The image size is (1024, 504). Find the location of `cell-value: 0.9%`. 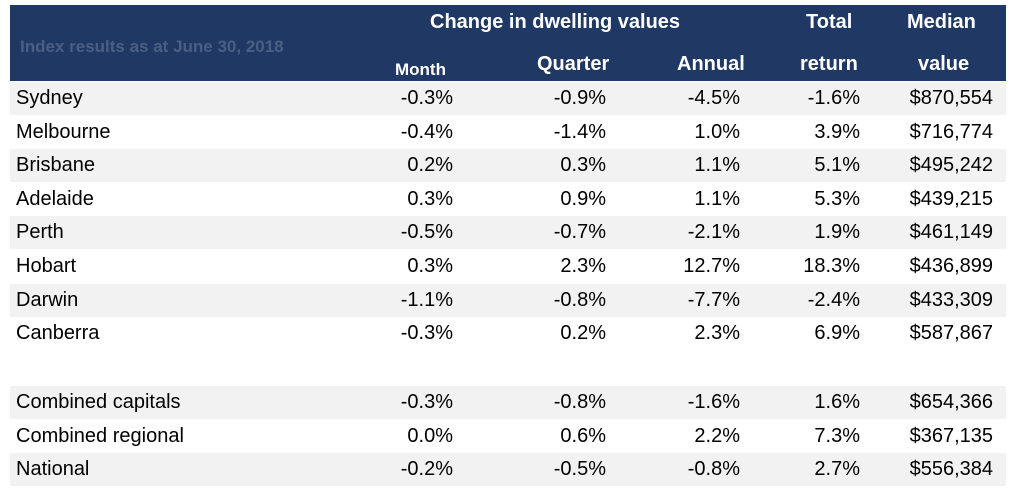

cell-value: 0.9% is located at coordinates (583, 198).